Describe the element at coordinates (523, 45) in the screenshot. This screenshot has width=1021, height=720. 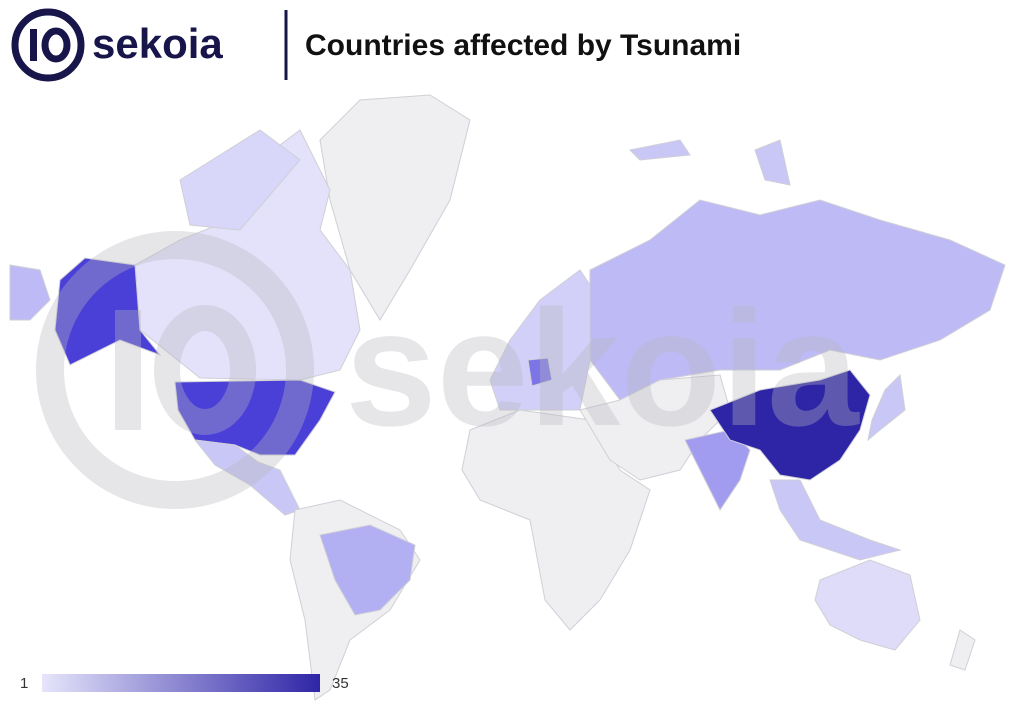
I see `title: Countries affected by Tsunami` at that location.